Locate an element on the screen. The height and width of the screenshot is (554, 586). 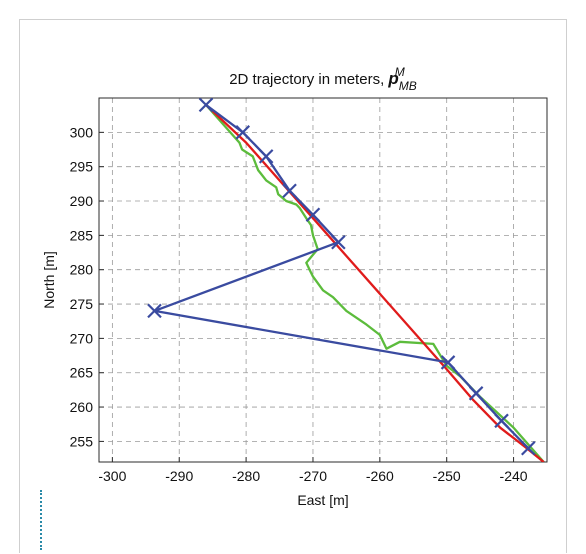
y-tick-label: 255 is located at coordinates (82, 441).